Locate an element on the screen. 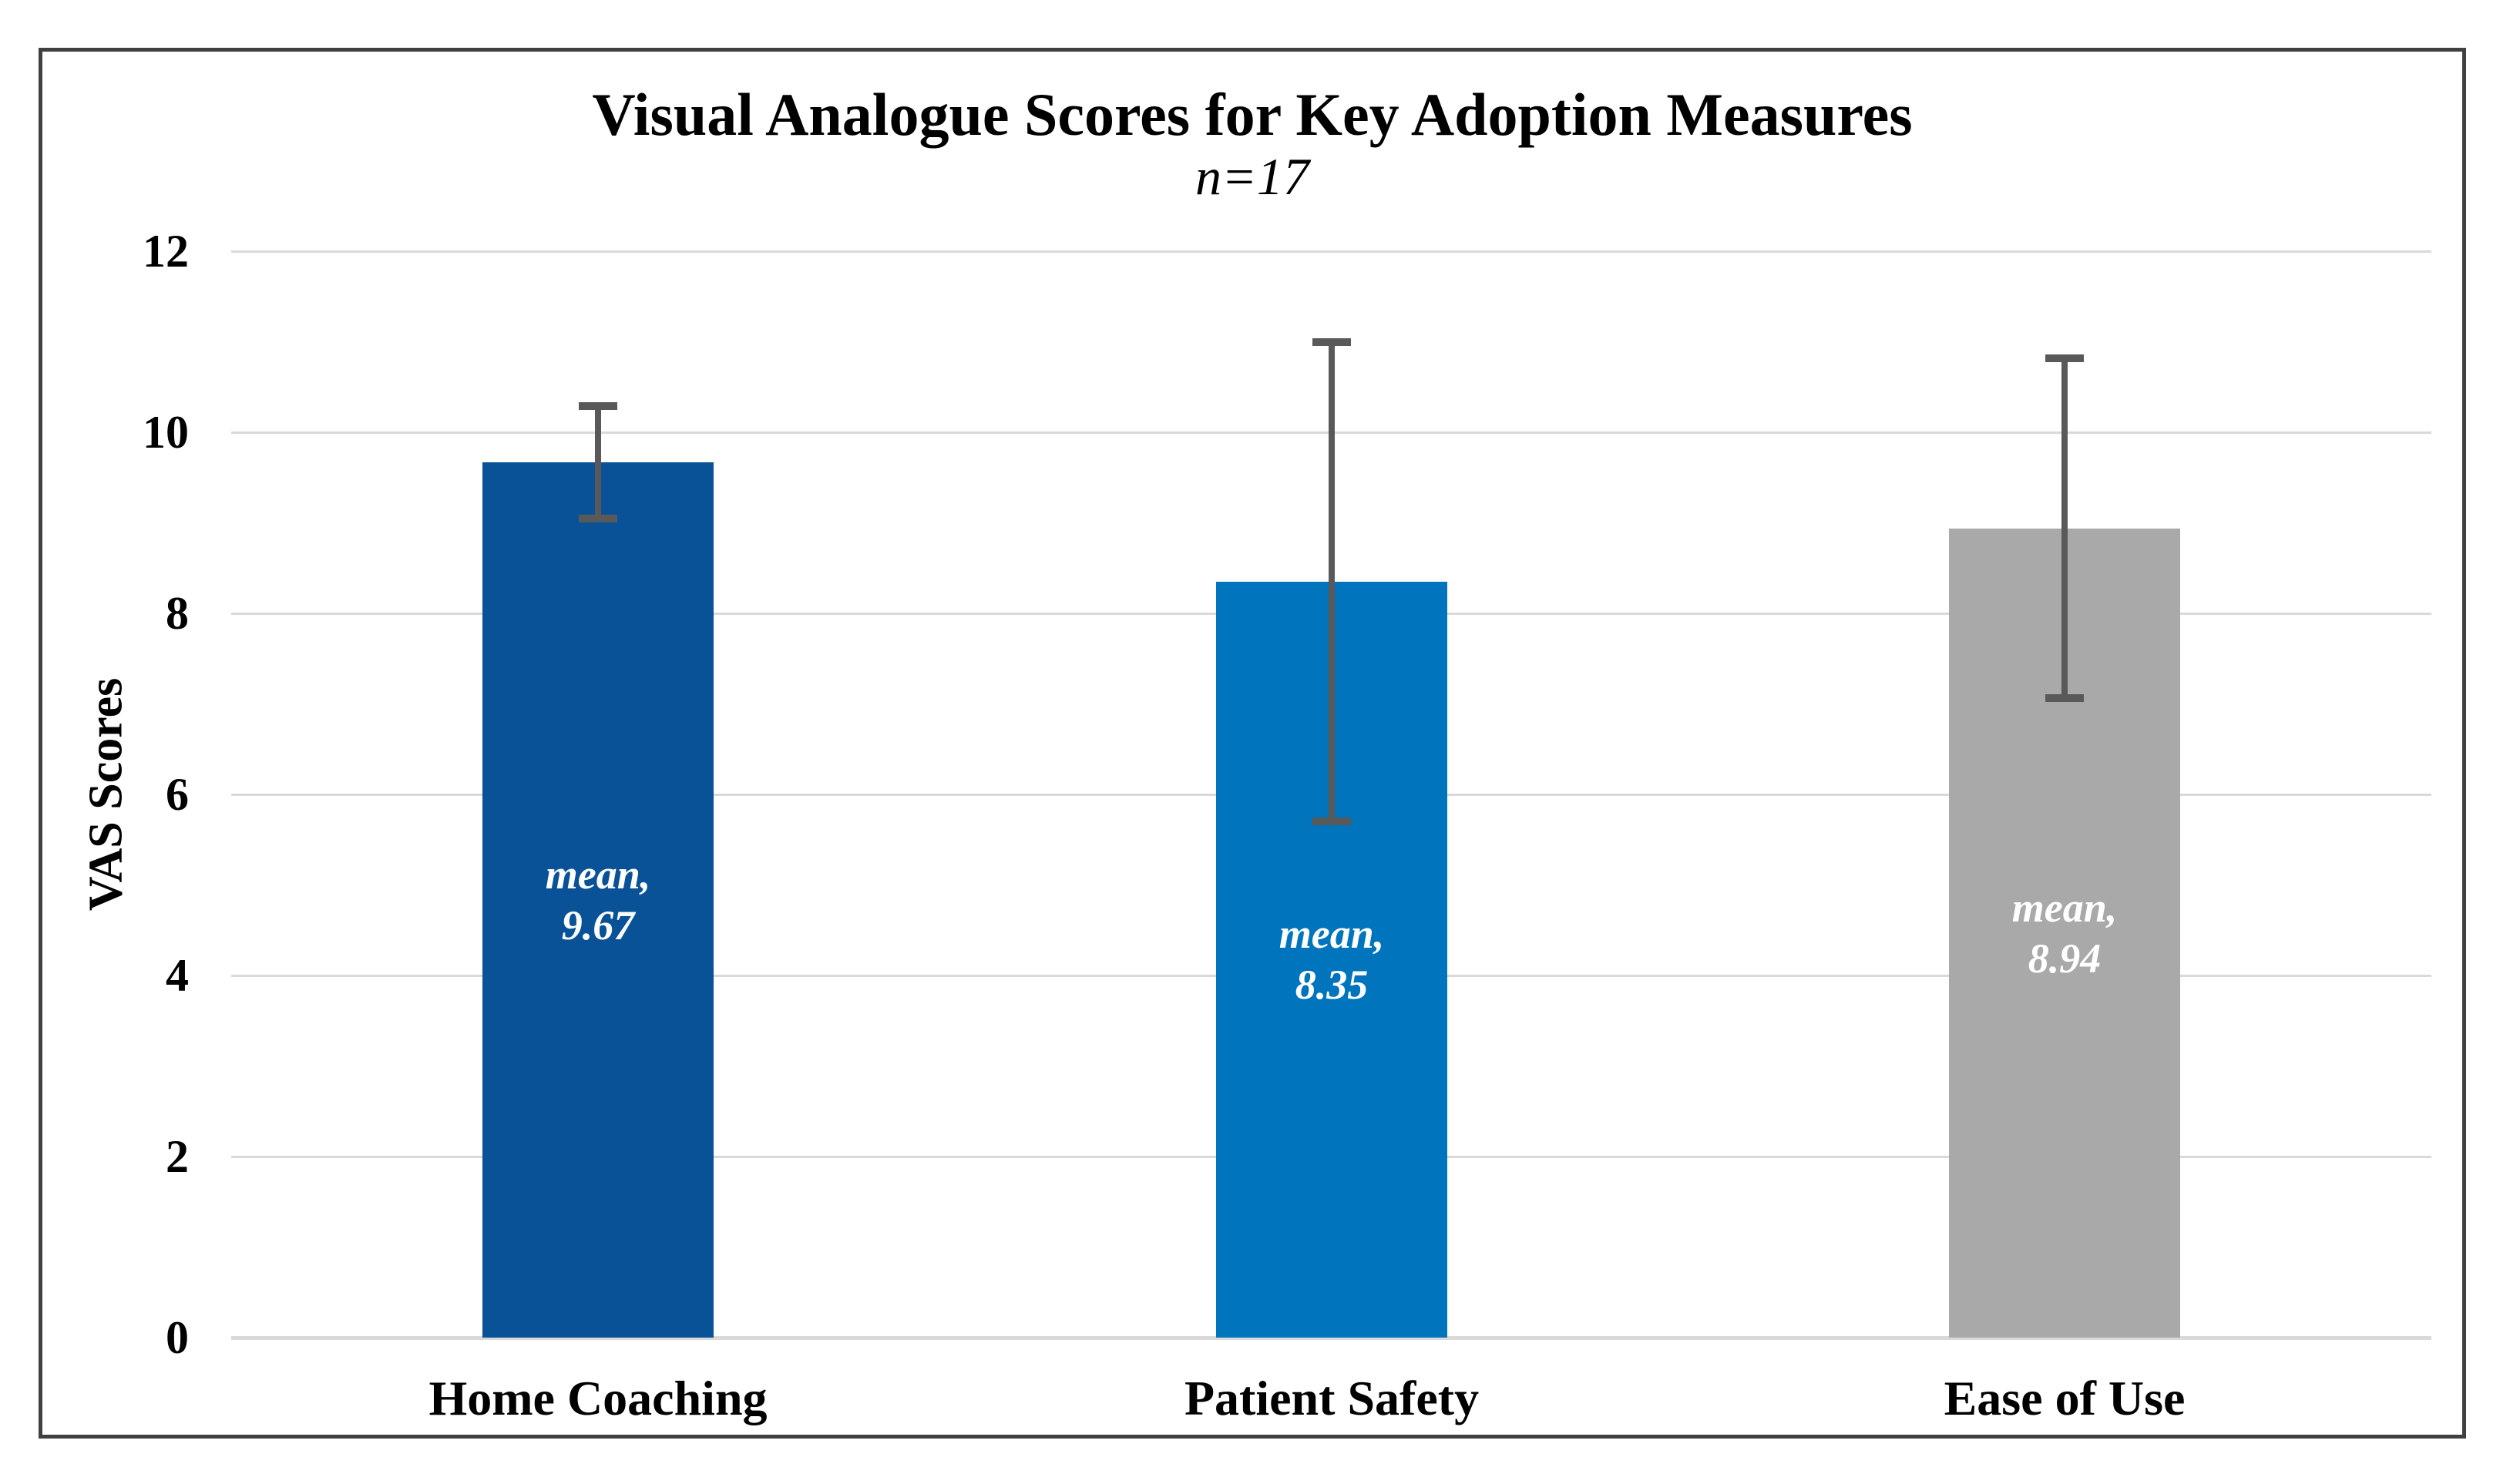 This screenshot has width=2510, height=1484. x-category-label: Home Coaching is located at coordinates (598, 1398).